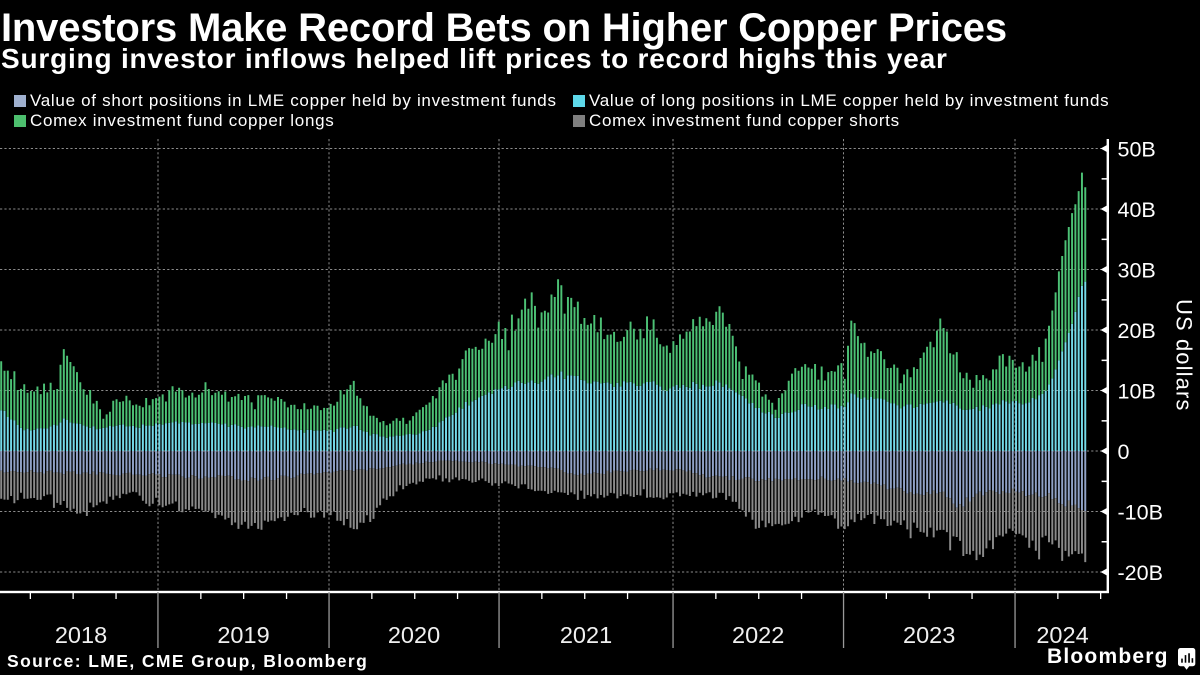 The width and height of the screenshot is (1200, 675). What do you see at coordinates (1137, 210) in the screenshot?
I see `svg-text: 40B` at bounding box center [1137, 210].